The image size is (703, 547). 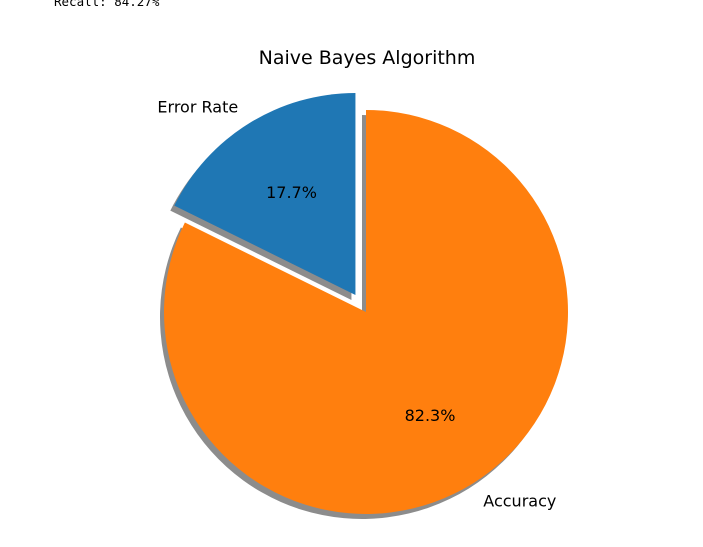 What do you see at coordinates (291, 192) in the screenshot?
I see `error-rate-percent-label: 17.7%` at bounding box center [291, 192].